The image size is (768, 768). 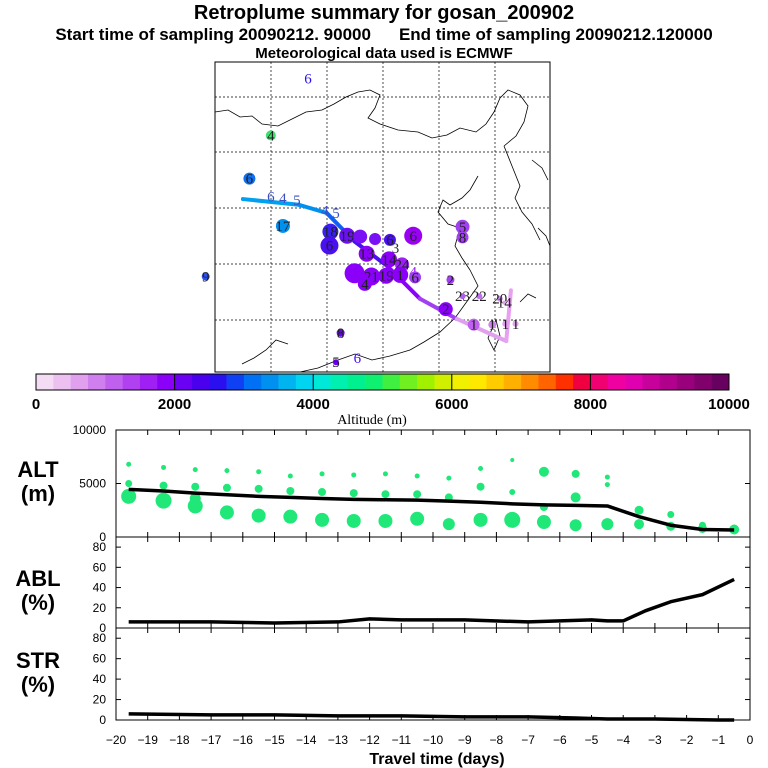 I want to click on colorbar-tick-label: 0, so click(x=36, y=404).